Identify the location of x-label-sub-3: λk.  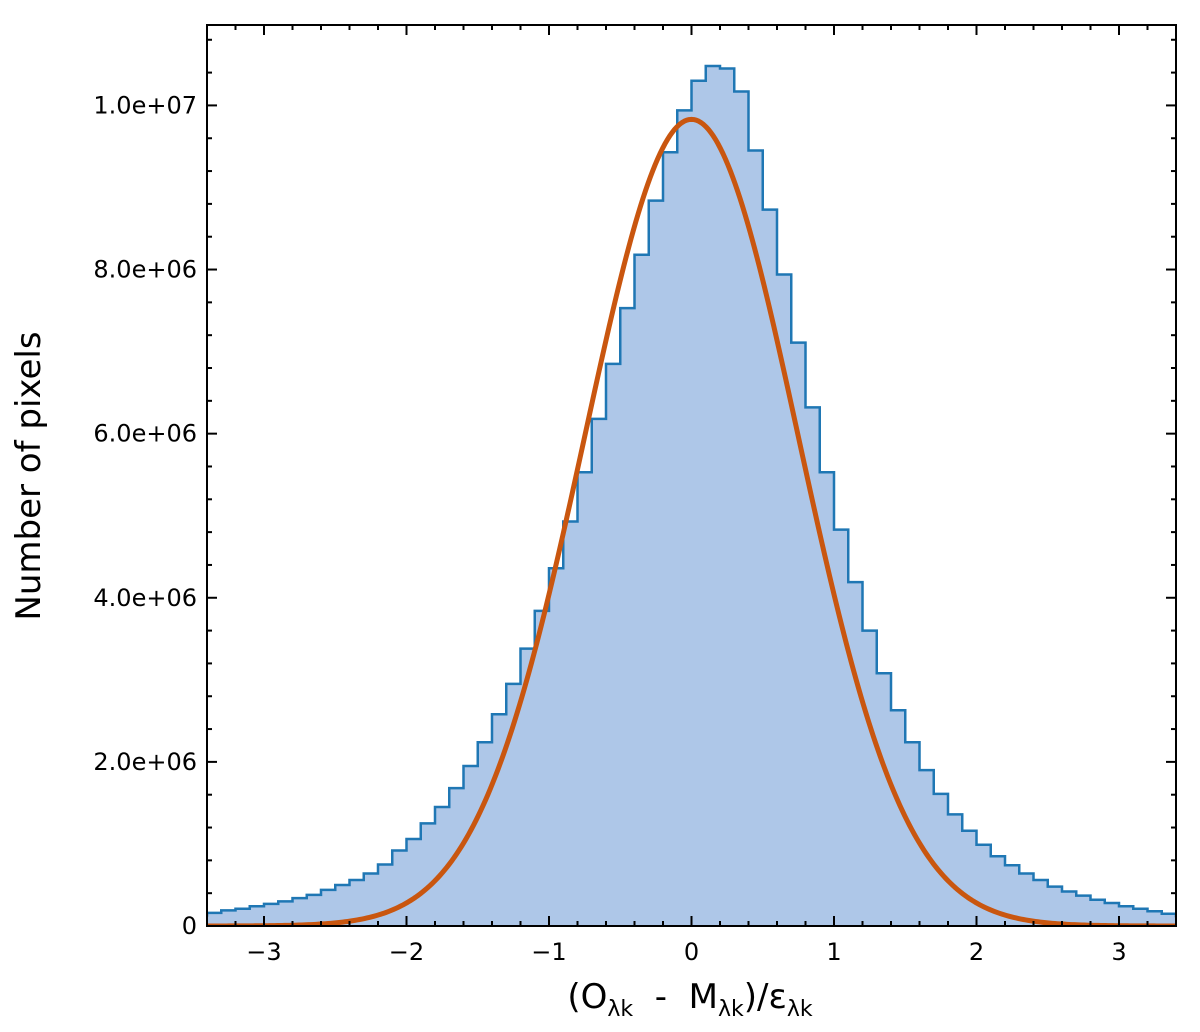
(800, 1009).